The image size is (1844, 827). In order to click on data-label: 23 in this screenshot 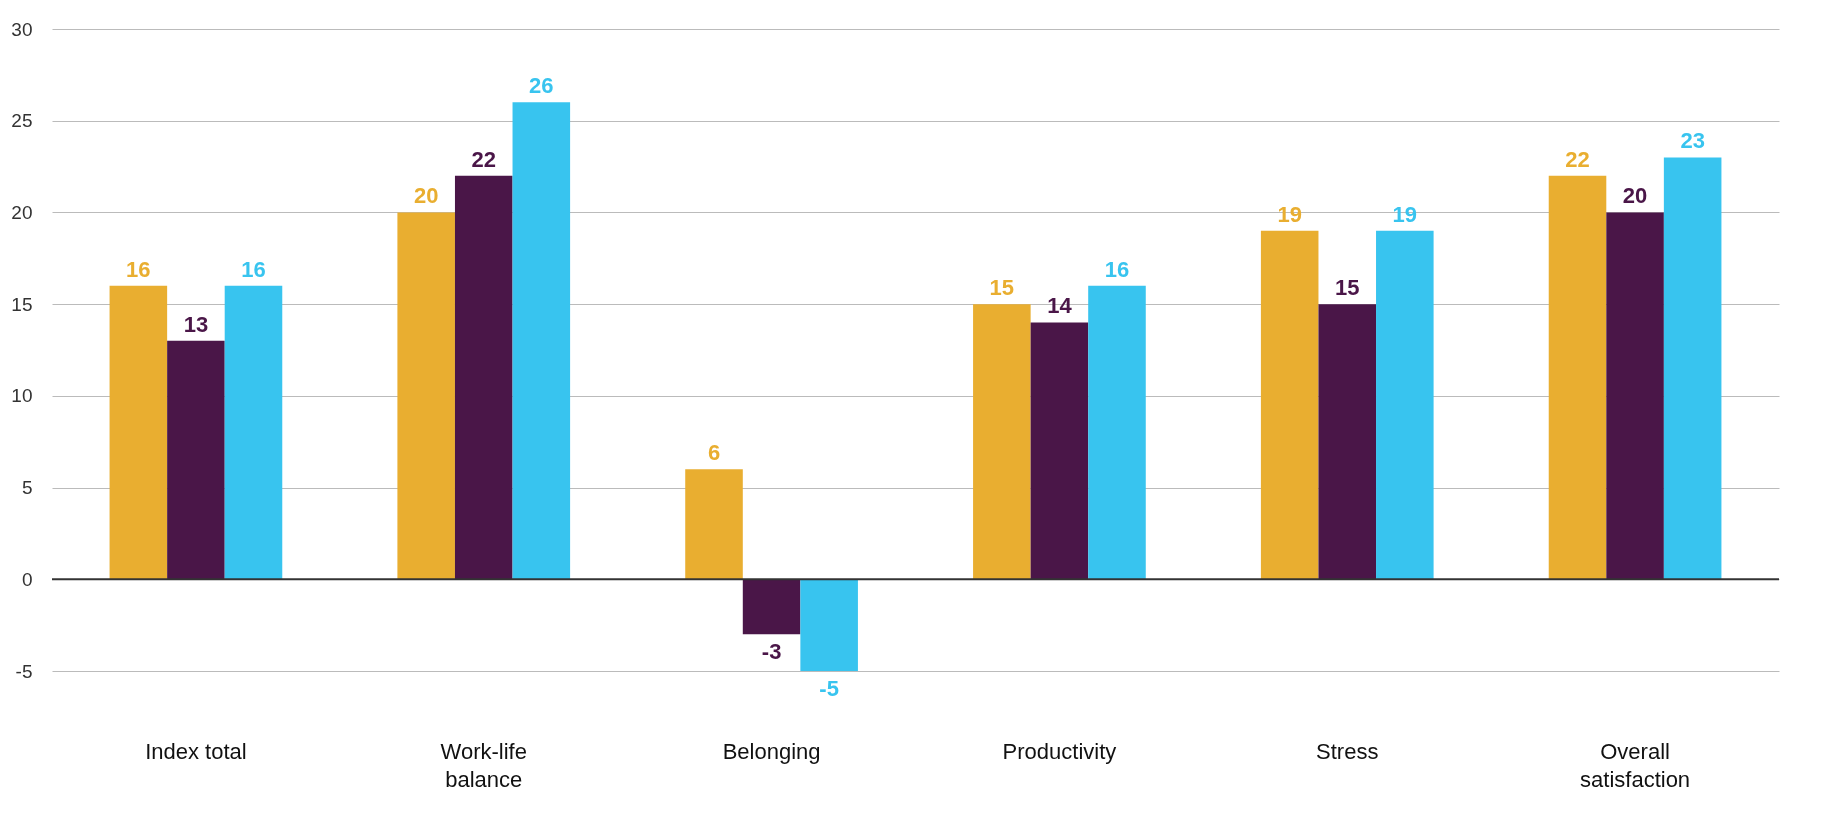, I will do `click(1692, 141)`.